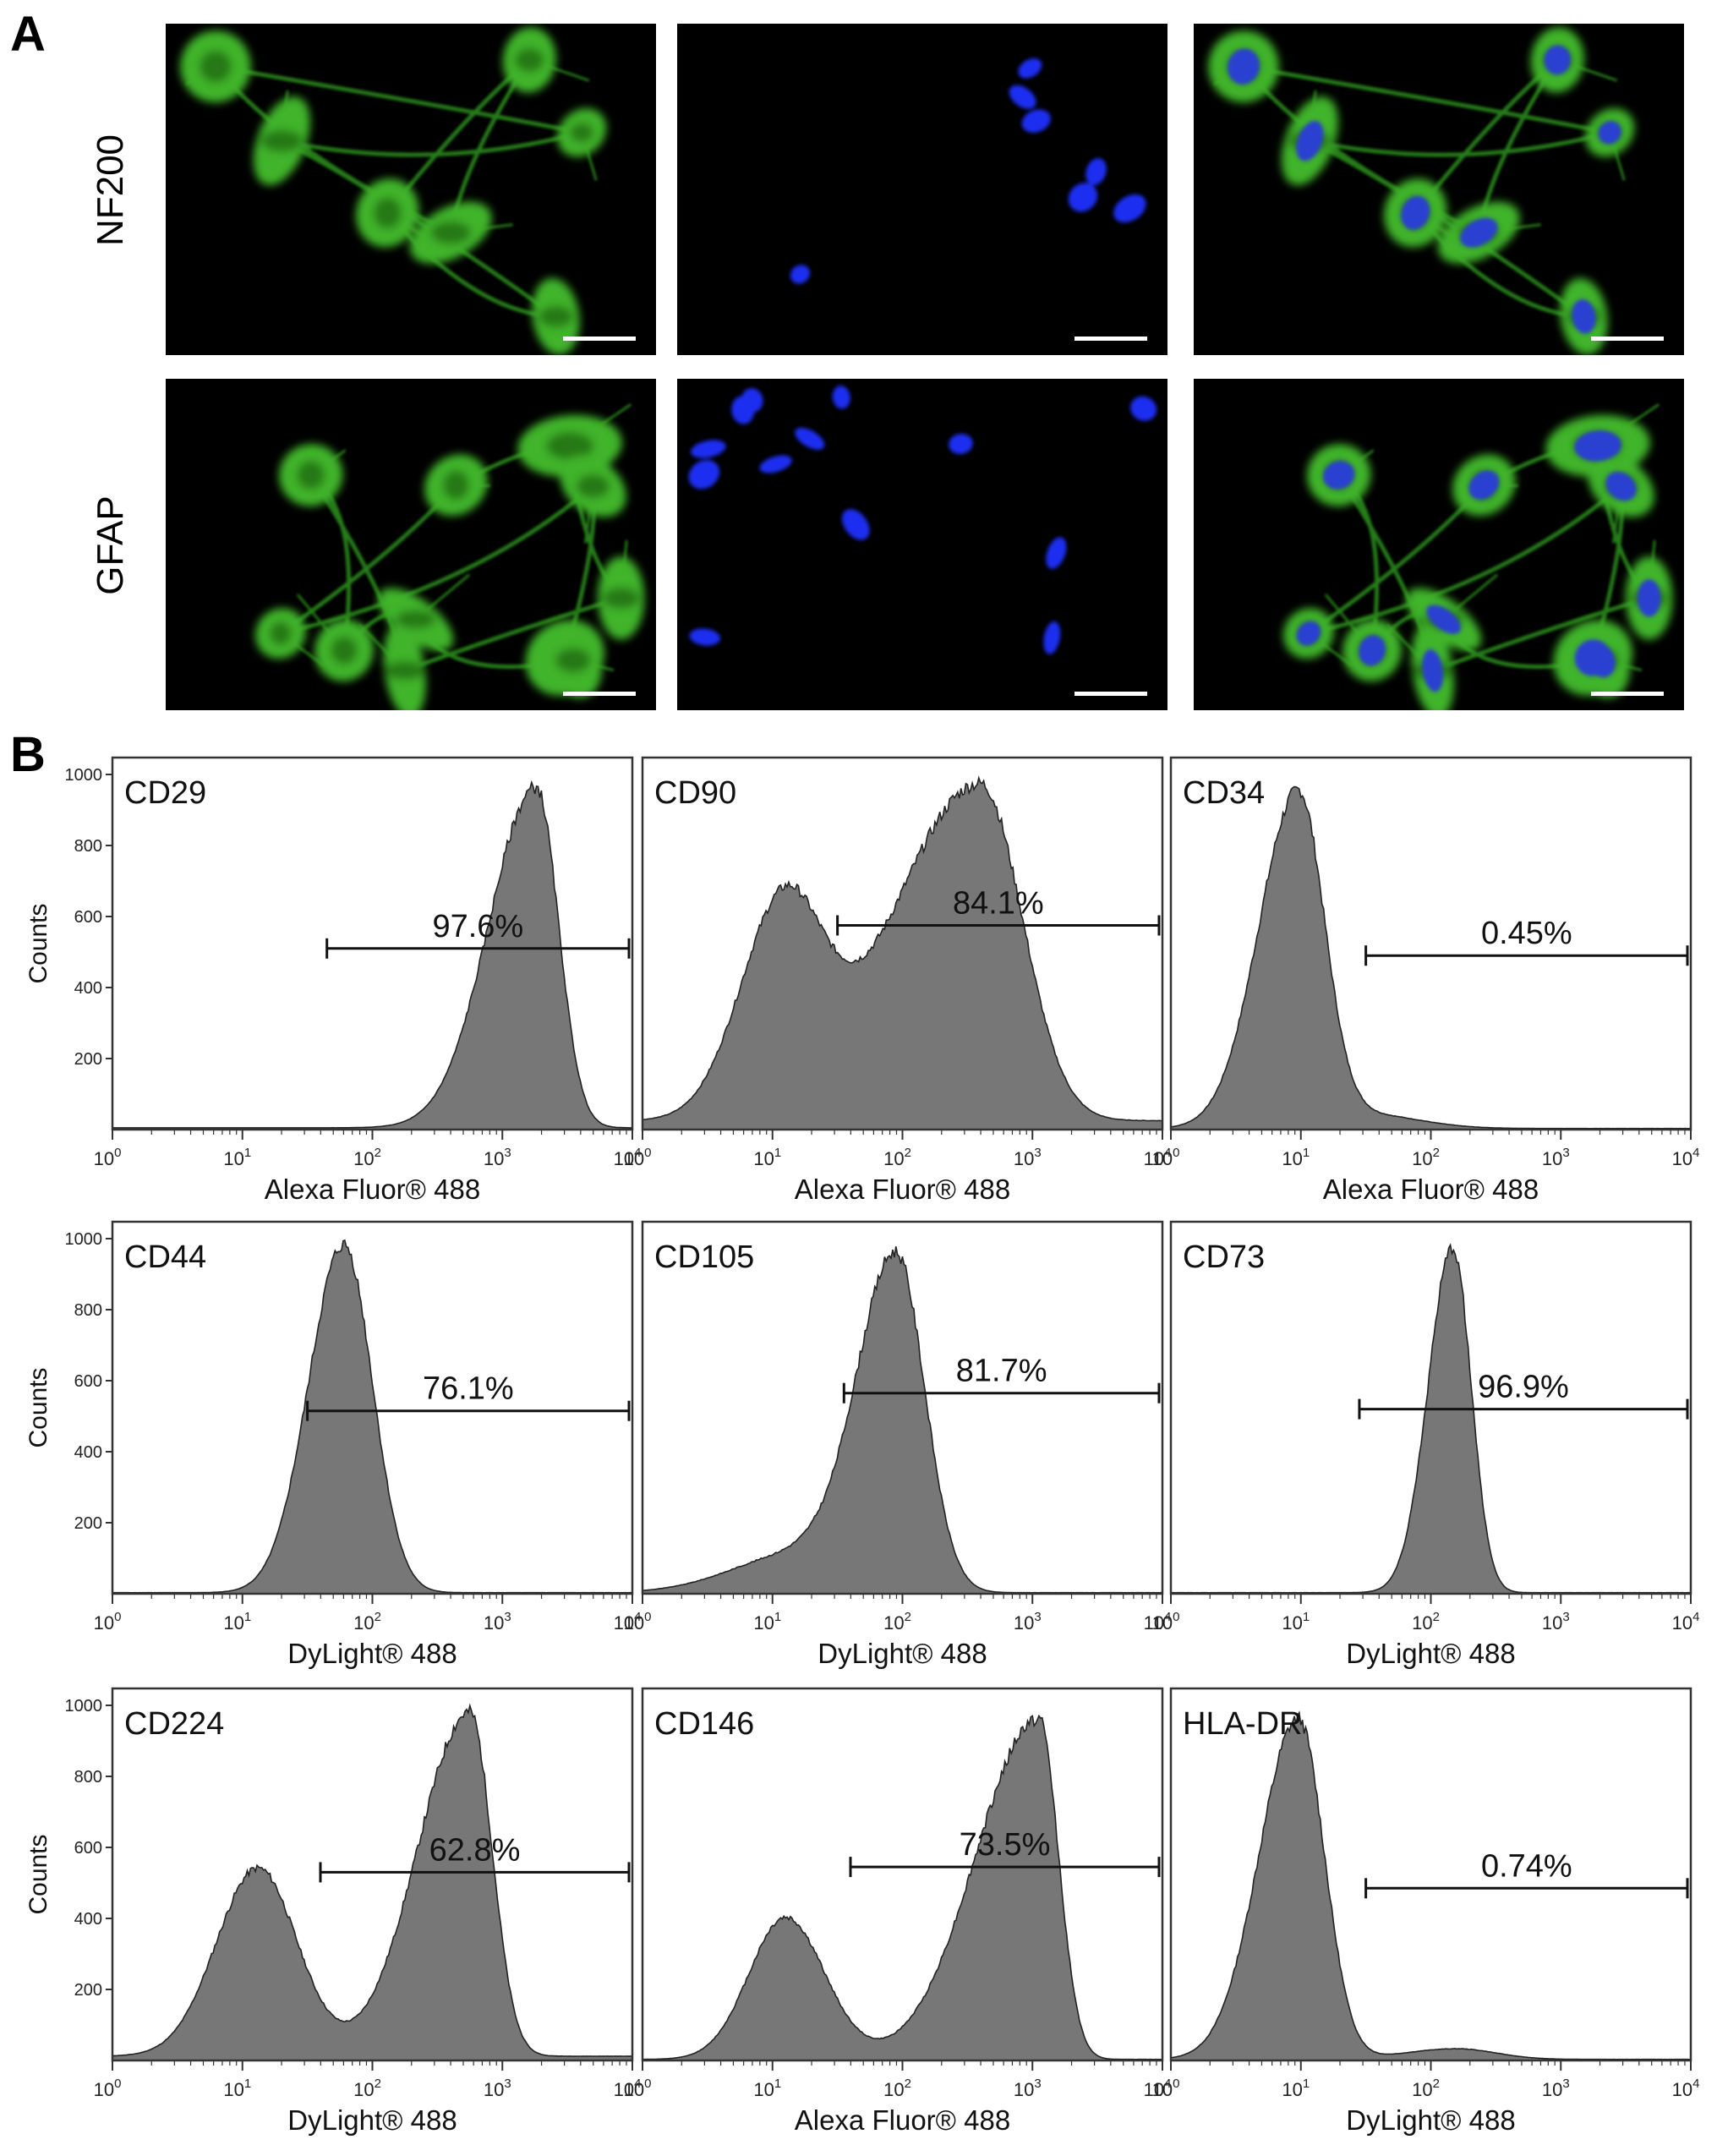  I want to click on micrograph-nf200-green, so click(411, 189).